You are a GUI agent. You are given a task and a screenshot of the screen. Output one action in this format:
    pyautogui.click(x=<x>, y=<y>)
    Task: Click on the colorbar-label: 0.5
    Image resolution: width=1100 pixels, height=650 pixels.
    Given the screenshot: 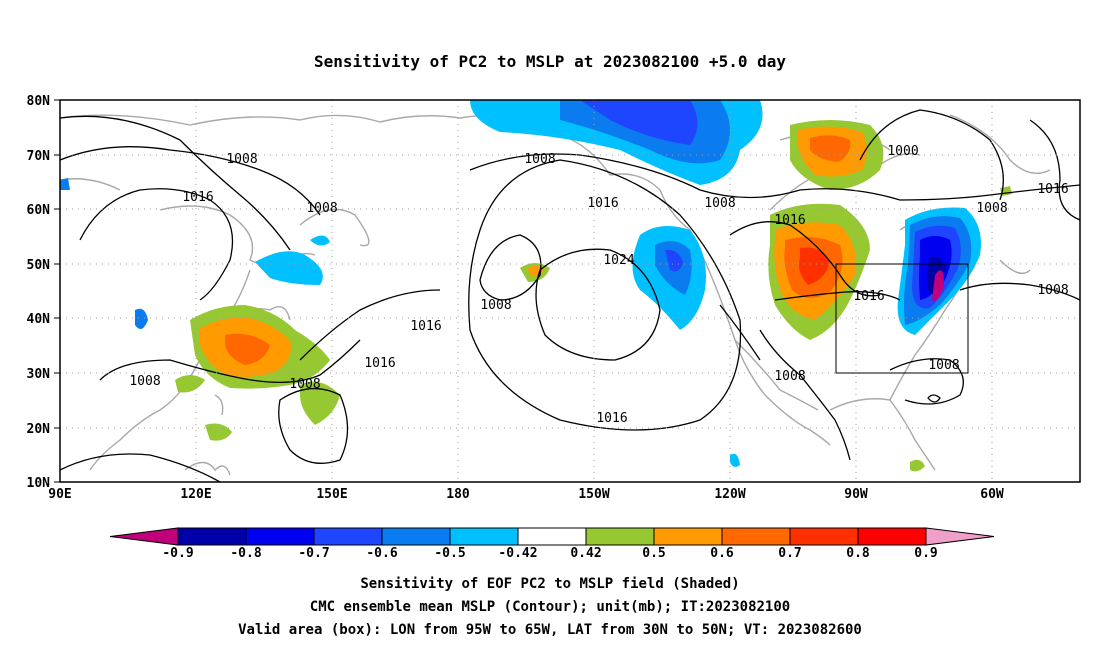 What is the action you would take?
    pyautogui.click(x=653, y=553)
    